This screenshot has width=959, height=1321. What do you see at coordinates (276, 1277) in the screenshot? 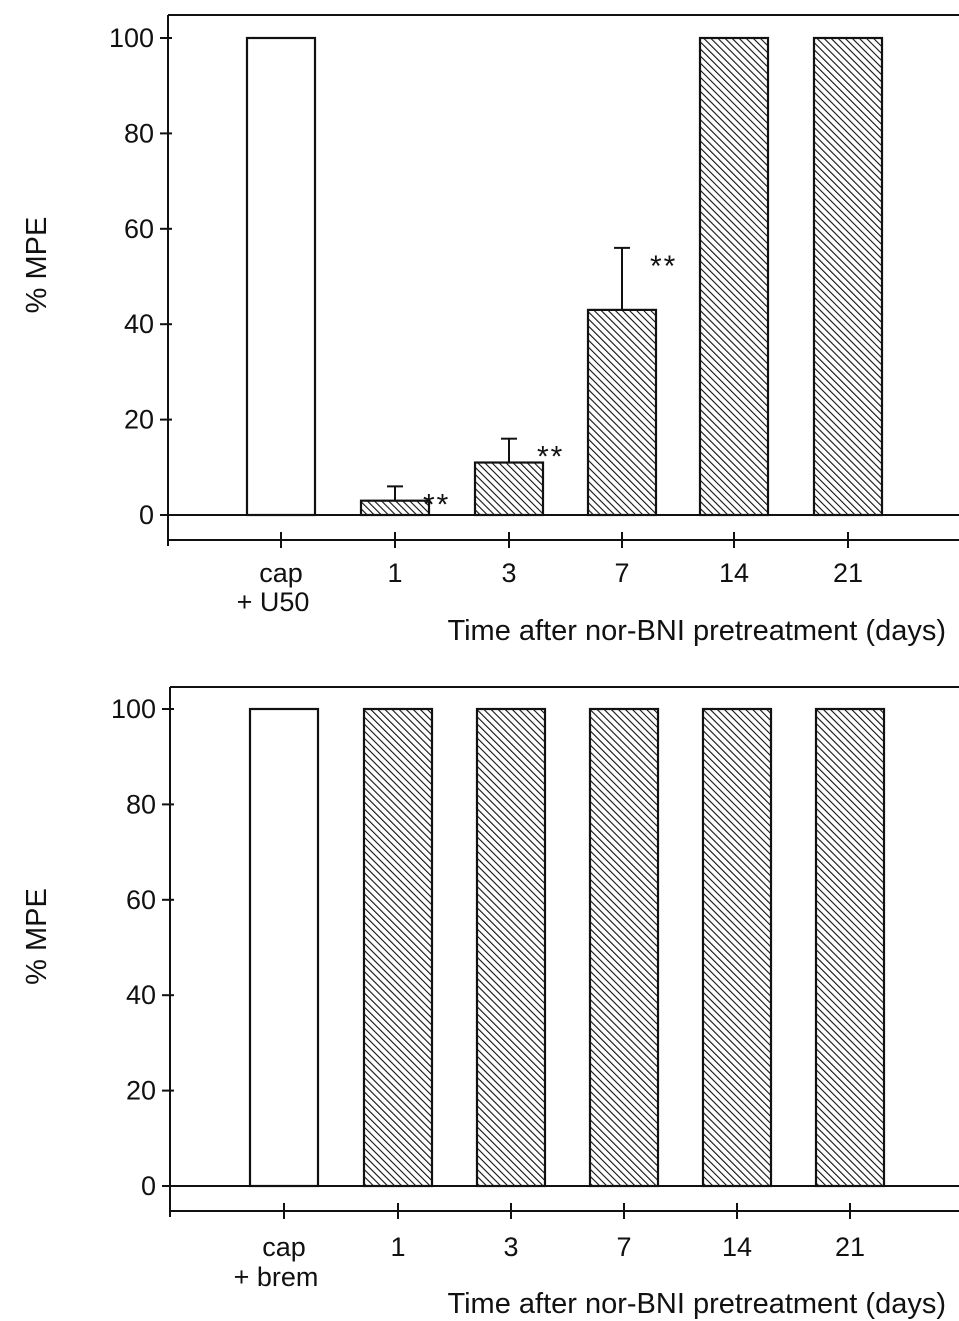
I see `x-tick-label-line2: + brem` at bounding box center [276, 1277].